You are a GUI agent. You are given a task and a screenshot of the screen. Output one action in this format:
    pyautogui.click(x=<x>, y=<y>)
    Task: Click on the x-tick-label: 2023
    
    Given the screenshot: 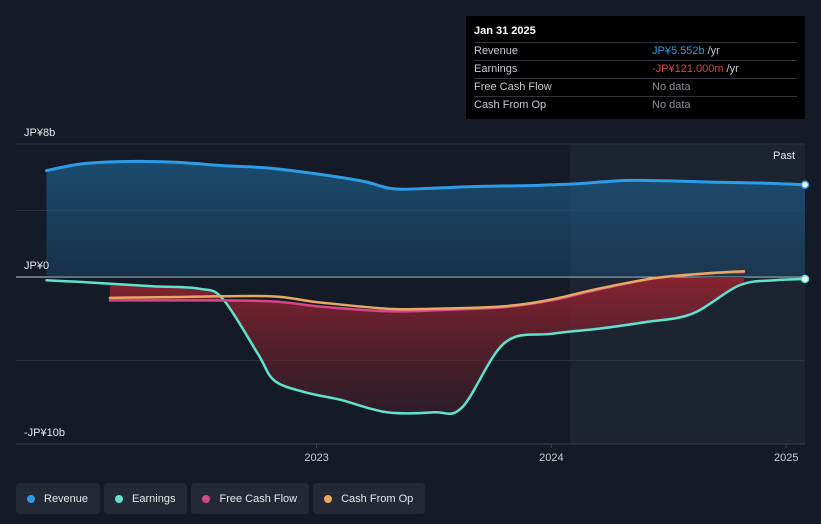 What is the action you would take?
    pyautogui.click(x=316, y=458)
    